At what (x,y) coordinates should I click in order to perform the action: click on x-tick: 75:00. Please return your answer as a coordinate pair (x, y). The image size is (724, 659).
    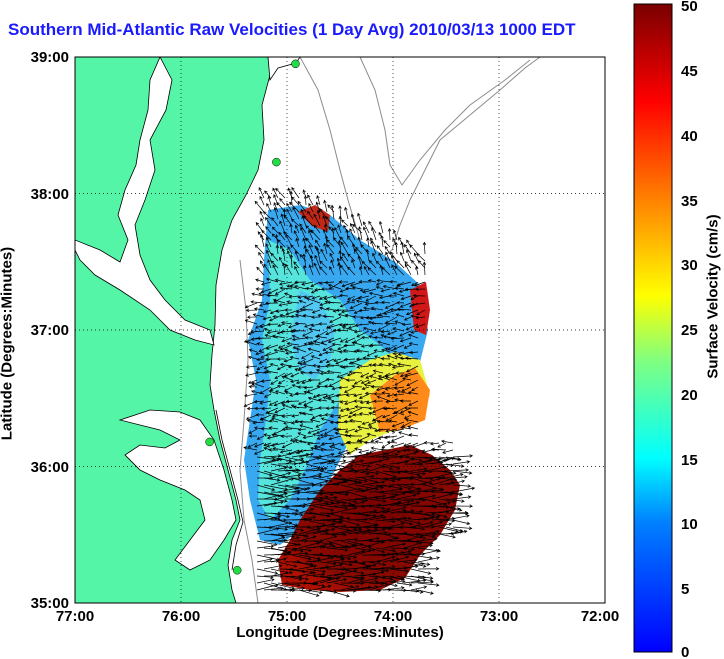
    Looking at the image, I should click on (287, 616).